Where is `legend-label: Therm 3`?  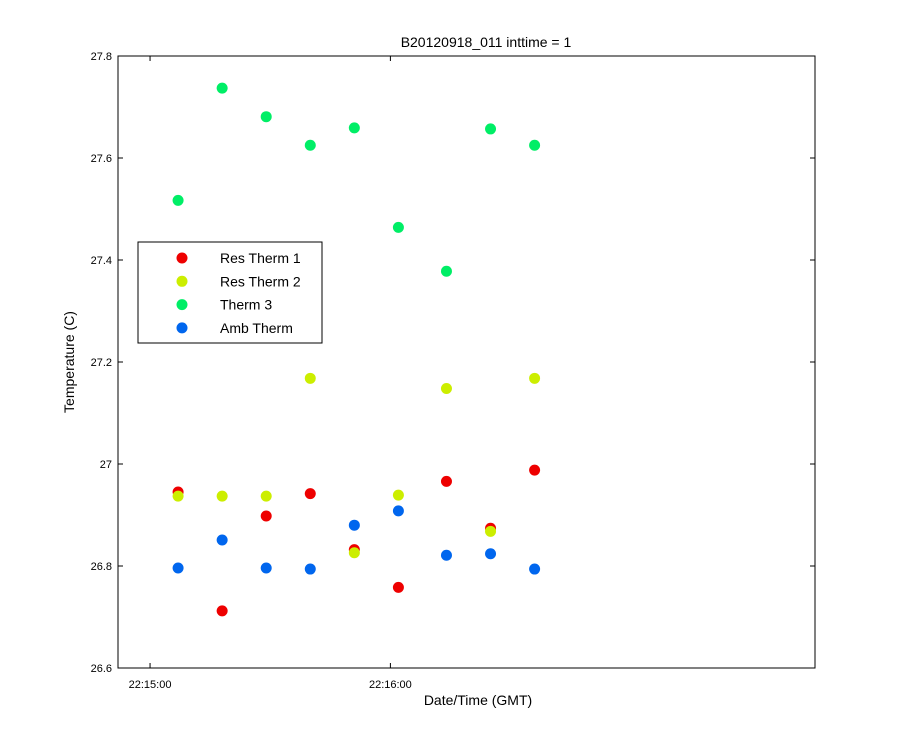 legend-label: Therm 3 is located at coordinates (246, 305).